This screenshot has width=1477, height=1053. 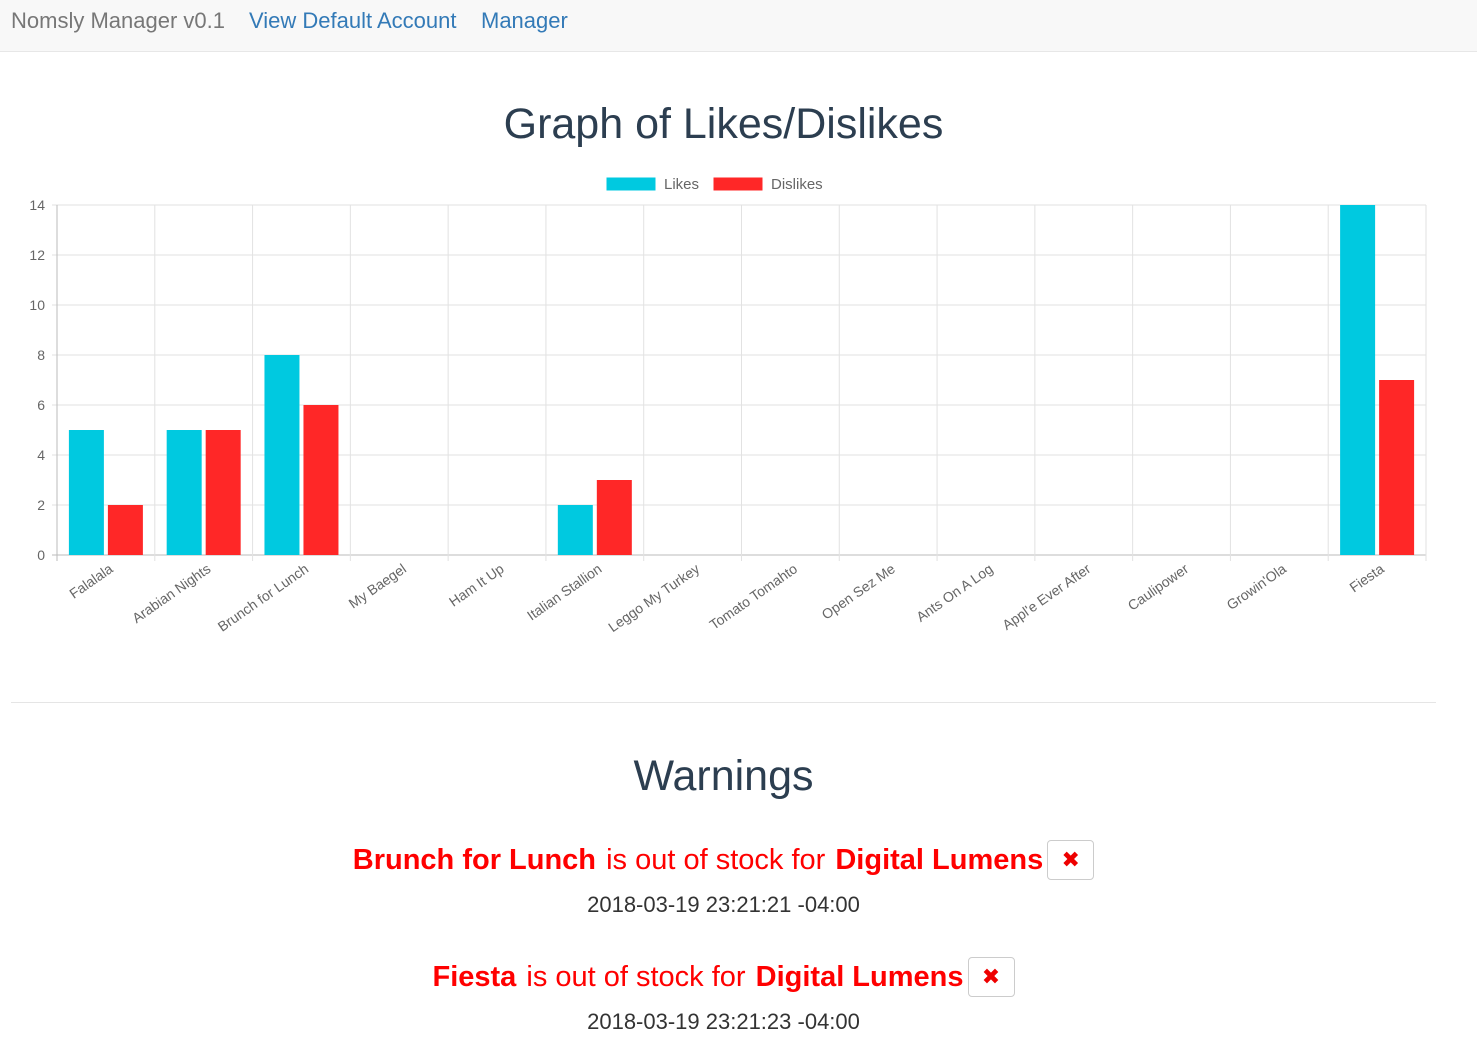 I want to click on x-tick-label: Tomato Tomahto, so click(x=753, y=596).